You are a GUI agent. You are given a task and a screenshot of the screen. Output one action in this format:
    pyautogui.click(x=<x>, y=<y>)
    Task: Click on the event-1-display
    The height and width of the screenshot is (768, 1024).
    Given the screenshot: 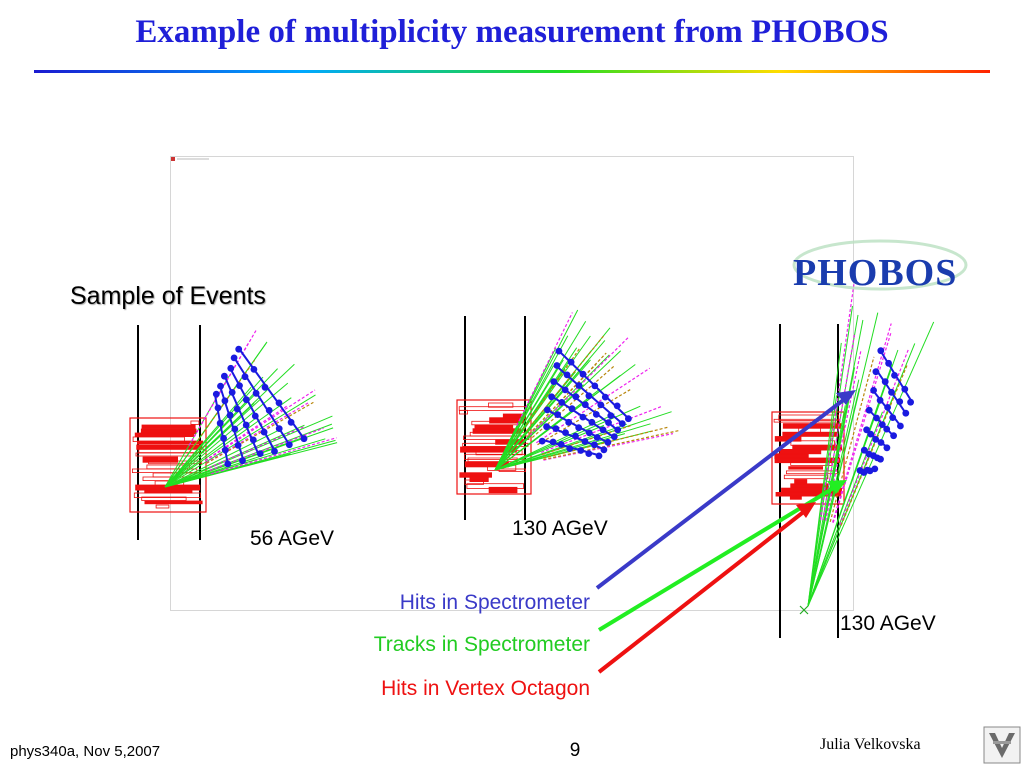 What is the action you would take?
    pyautogui.click(x=233, y=432)
    